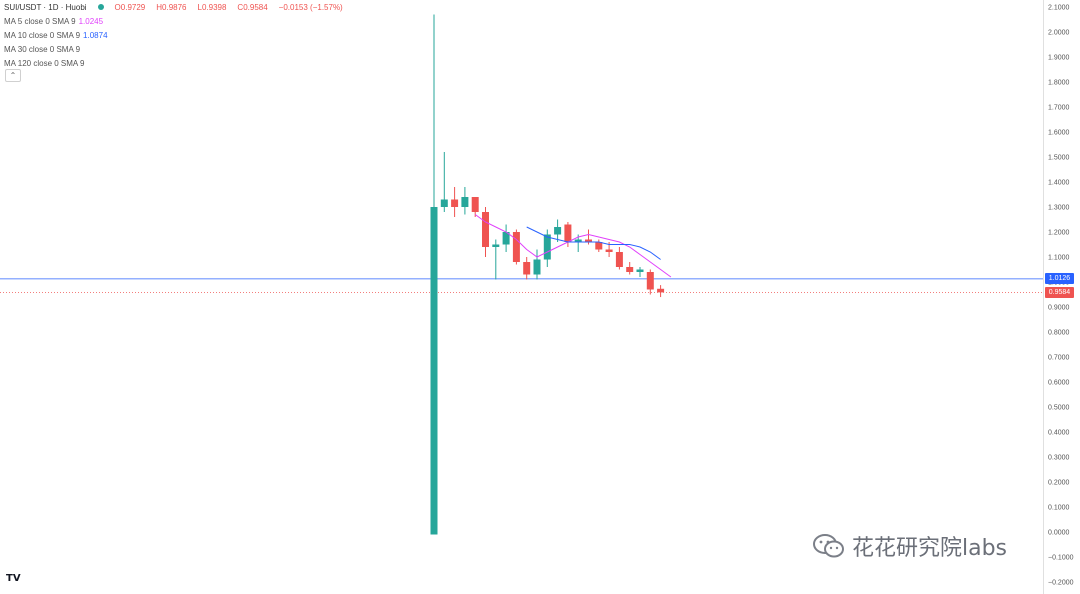 The height and width of the screenshot is (594, 1080). Describe the element at coordinates (1059, 458) in the screenshot. I see `y-tick-label: 0.3000` at that location.